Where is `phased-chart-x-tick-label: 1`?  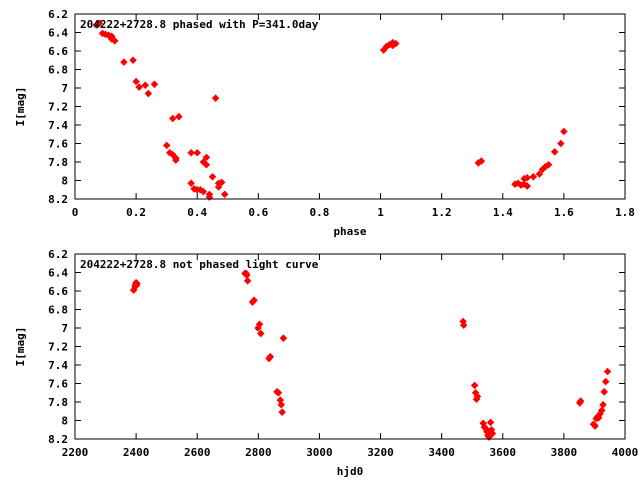
phased-chart-x-tick-label: 1 is located at coordinates (380, 212).